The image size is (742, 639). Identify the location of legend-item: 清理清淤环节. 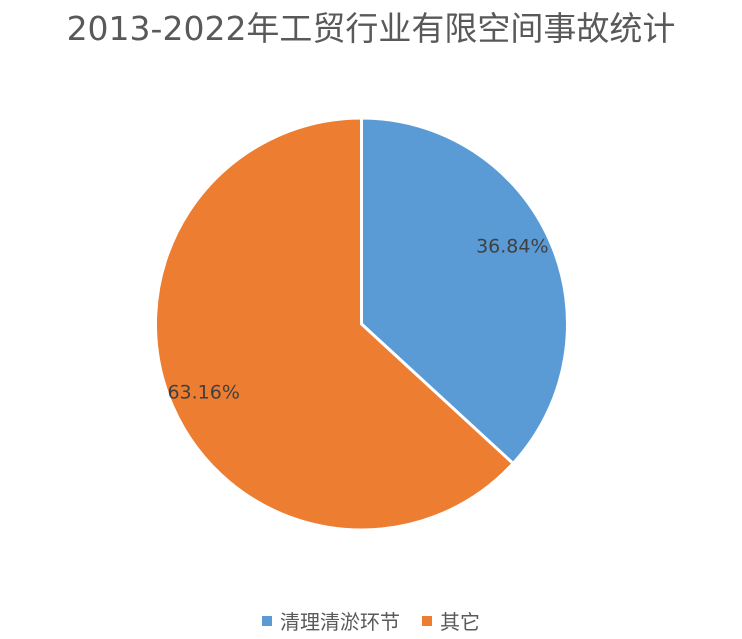
(331, 620).